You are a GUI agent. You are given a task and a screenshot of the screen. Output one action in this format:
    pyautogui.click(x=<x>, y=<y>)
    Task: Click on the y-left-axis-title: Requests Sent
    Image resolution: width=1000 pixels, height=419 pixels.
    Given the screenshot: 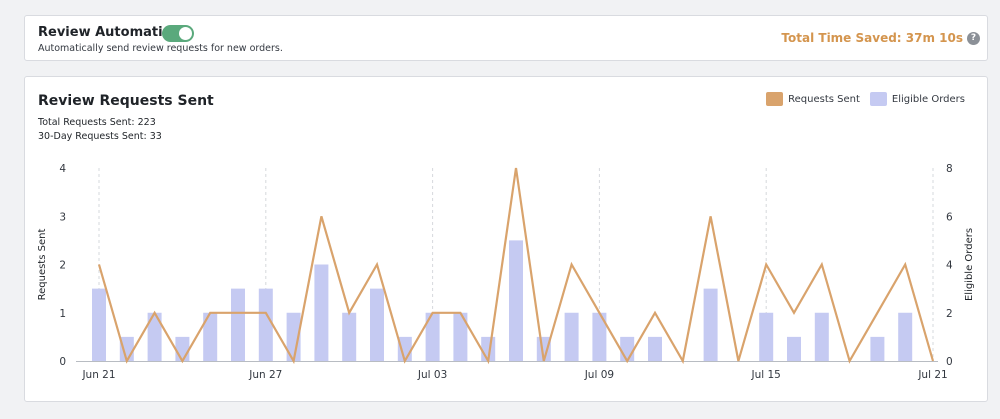 What is the action you would take?
    pyautogui.click(x=42, y=265)
    